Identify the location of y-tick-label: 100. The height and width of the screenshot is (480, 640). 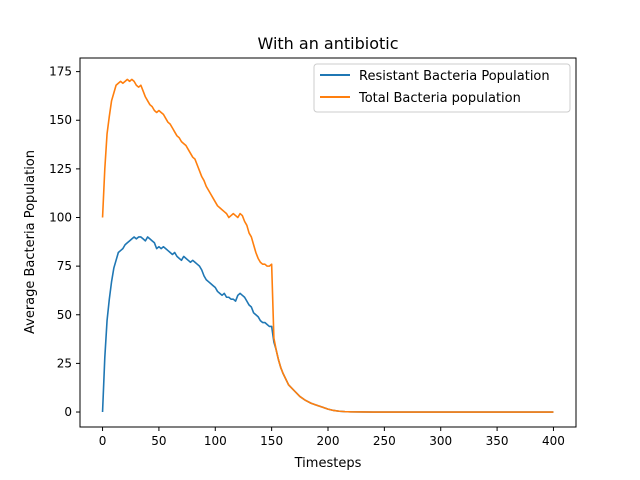
(60, 218).